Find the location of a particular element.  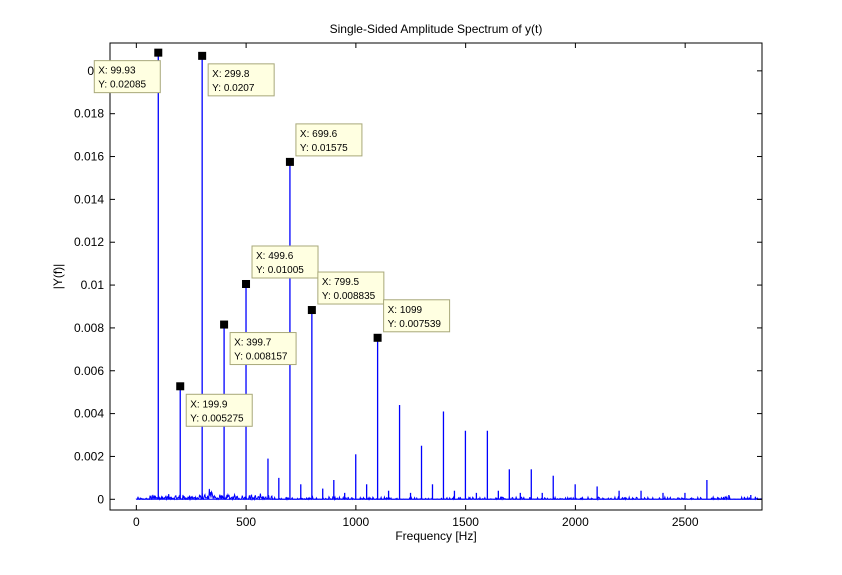

data-tip: X: 1099 Y: 0.007539 is located at coordinates (412, 320).